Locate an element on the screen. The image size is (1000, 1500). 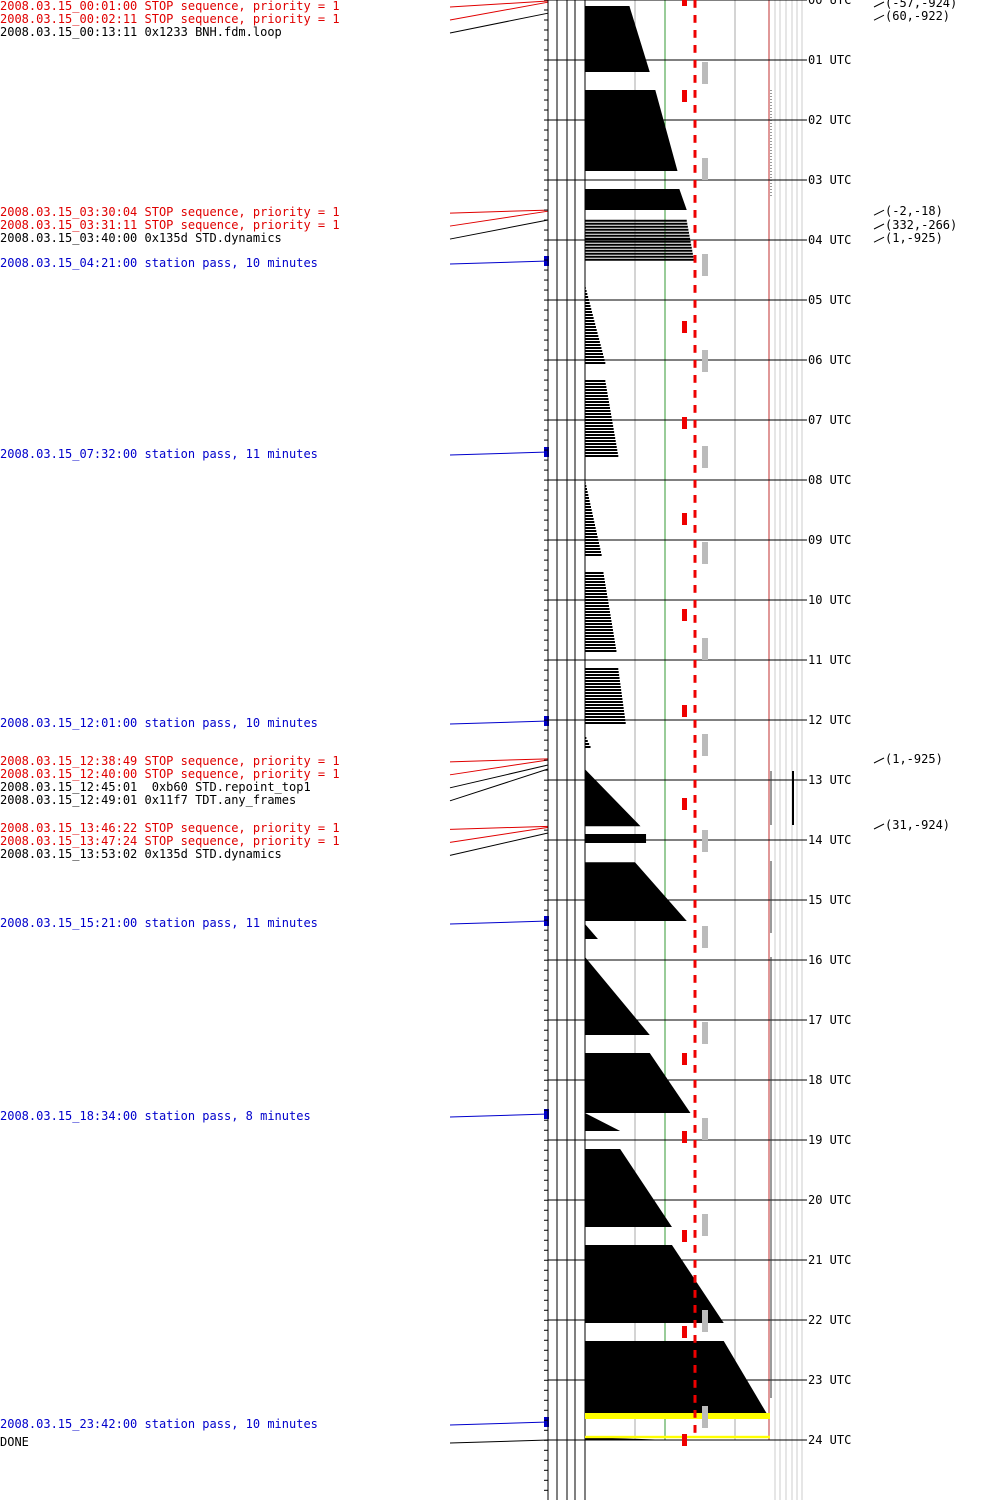
event-time: 2008.03.15_13:47:24 is located at coordinates (69, 841).